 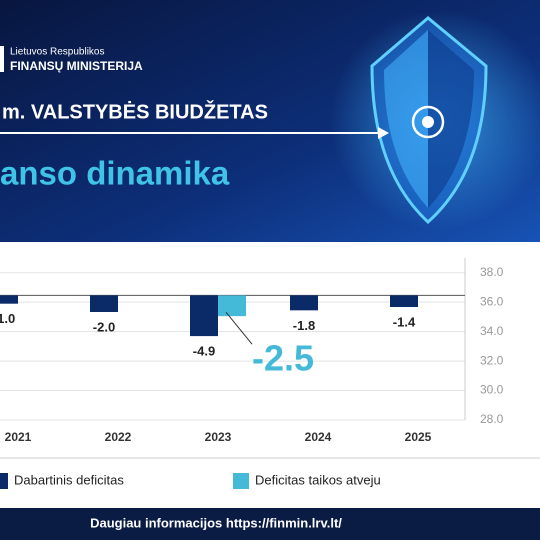 What do you see at coordinates (492, 301) in the screenshot?
I see `y2-tick-label: 36.0` at bounding box center [492, 301].